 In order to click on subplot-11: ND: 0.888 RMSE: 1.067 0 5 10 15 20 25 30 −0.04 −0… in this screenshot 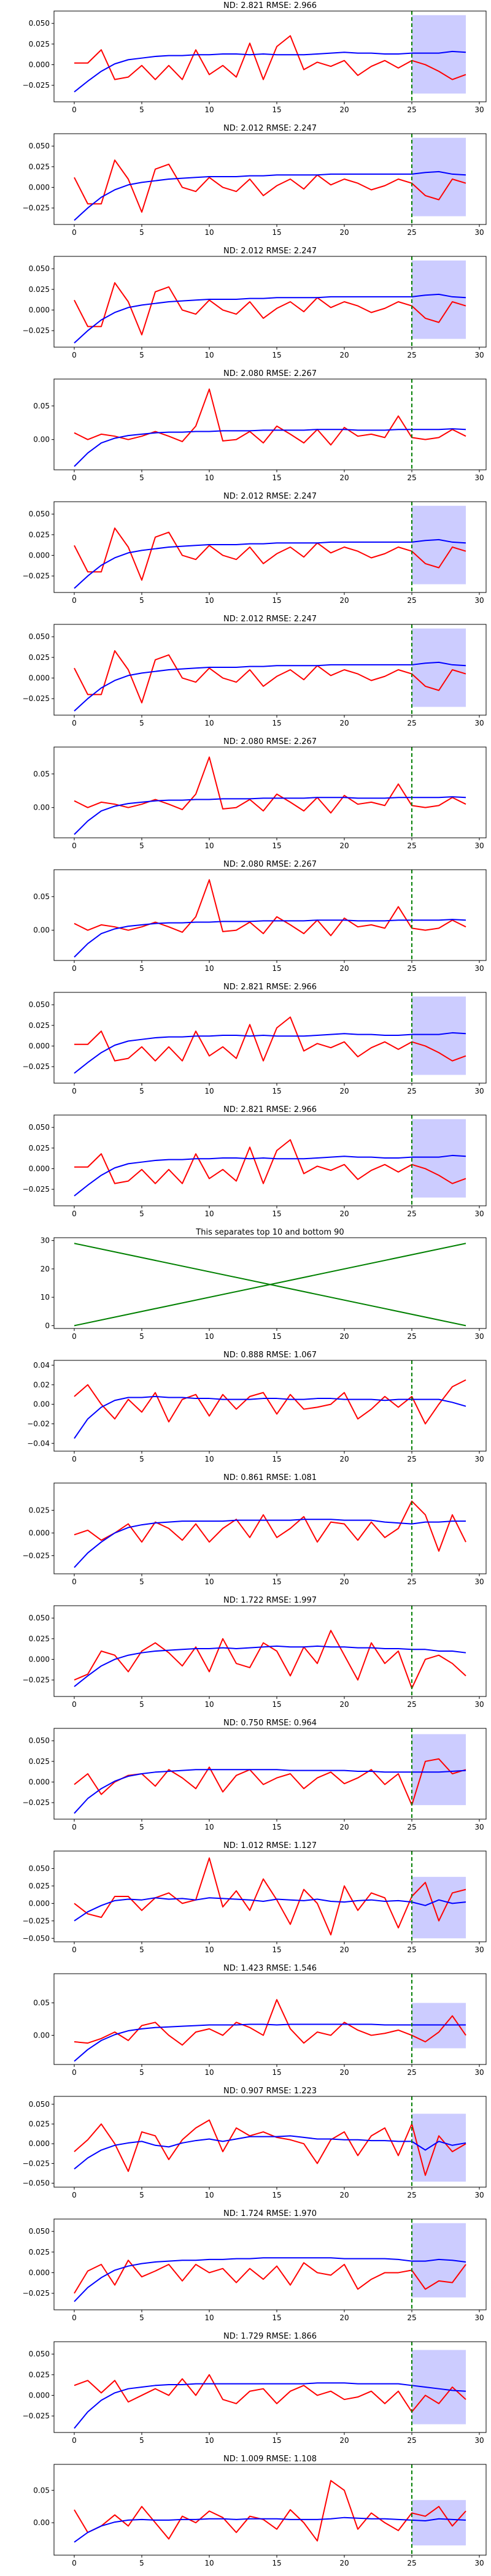, I will do `click(257, 1407)`.